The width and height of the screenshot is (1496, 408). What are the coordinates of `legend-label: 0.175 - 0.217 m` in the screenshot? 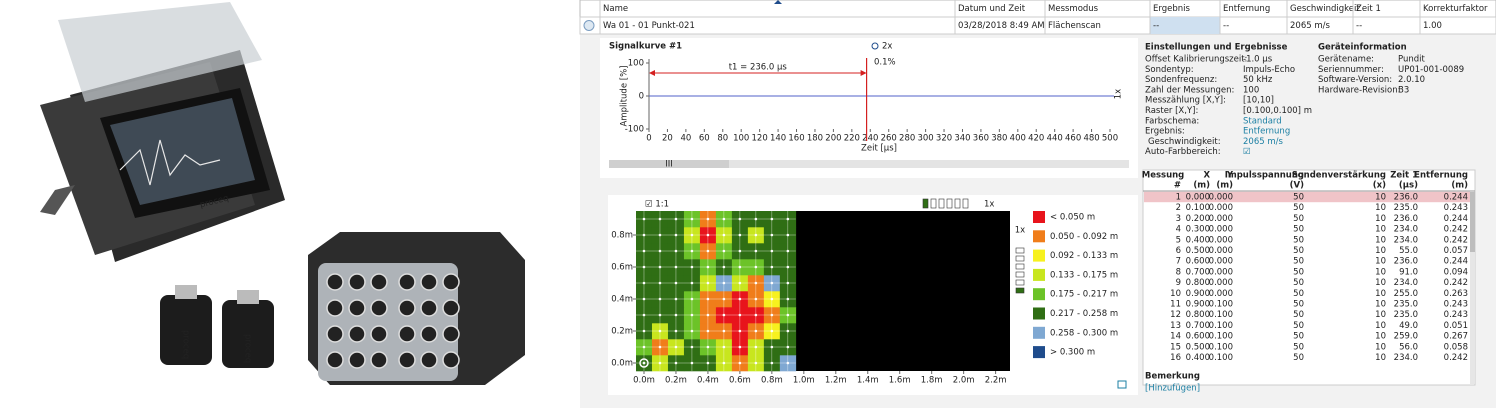 It's located at (1084, 295).